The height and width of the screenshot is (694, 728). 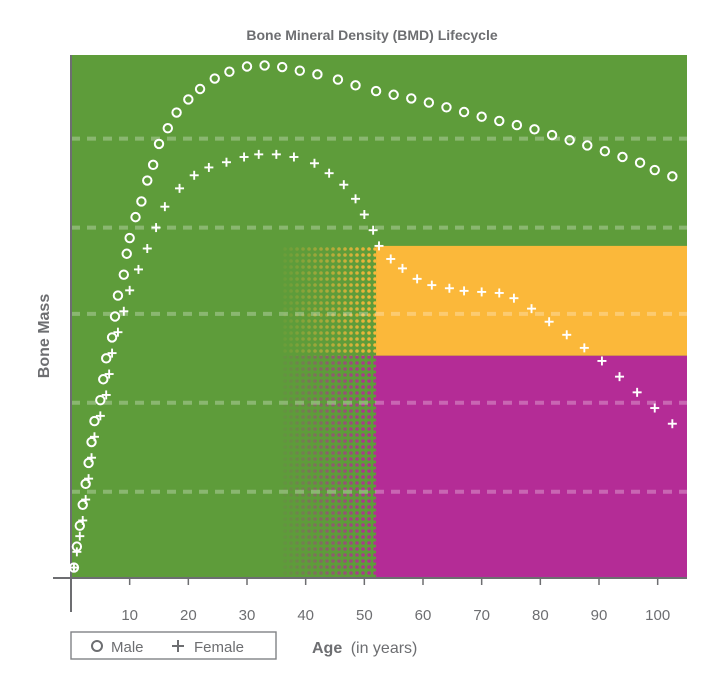 I want to click on x-tick-label: 90, so click(x=599, y=615).